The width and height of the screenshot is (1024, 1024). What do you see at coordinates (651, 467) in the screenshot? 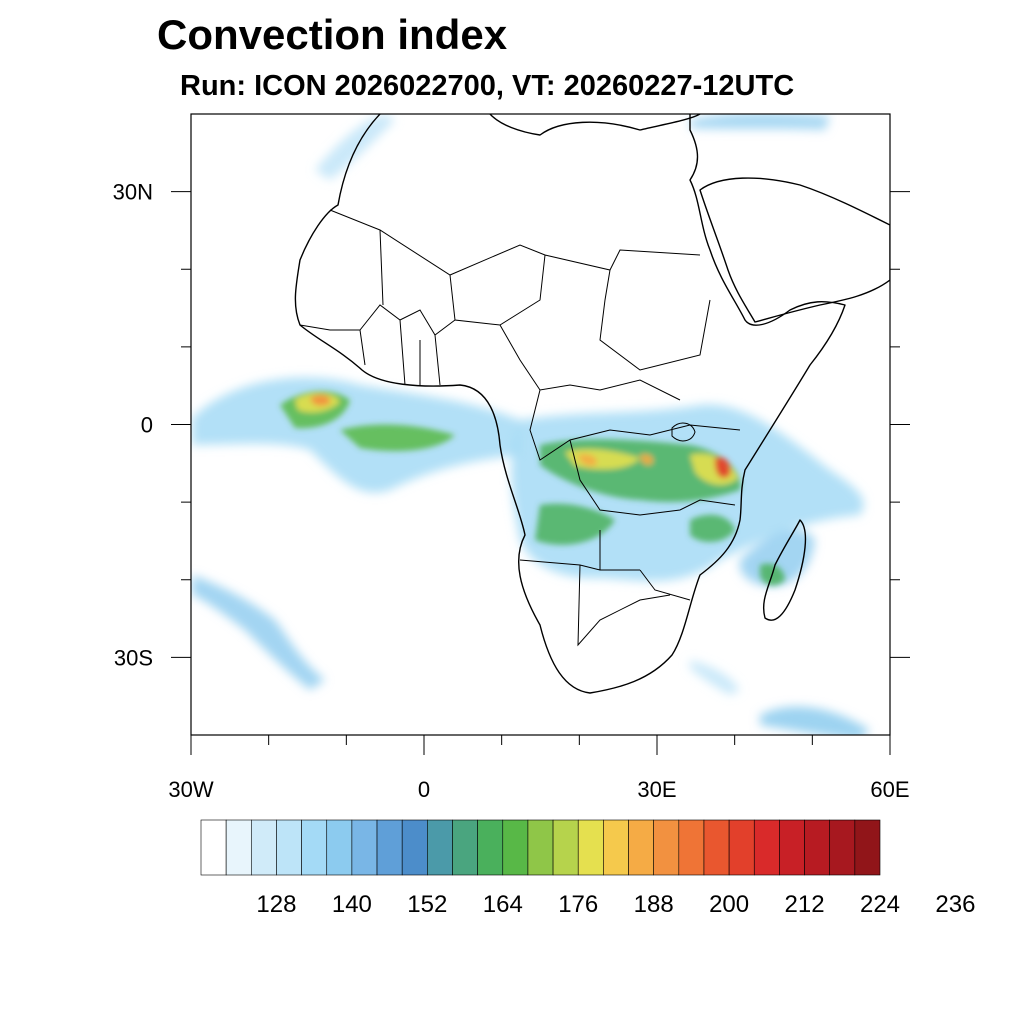
I see `field-congo-yellow` at bounding box center [651, 467].